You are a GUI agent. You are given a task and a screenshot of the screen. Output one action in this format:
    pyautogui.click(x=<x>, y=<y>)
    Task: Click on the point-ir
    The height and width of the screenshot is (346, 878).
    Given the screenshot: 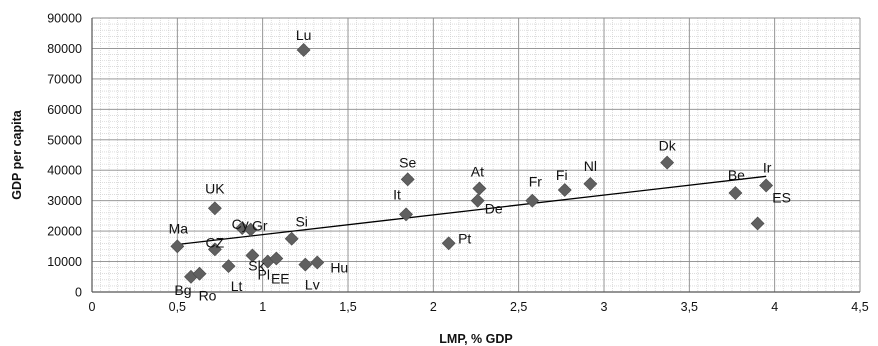 What is the action you would take?
    pyautogui.click(x=766, y=185)
    